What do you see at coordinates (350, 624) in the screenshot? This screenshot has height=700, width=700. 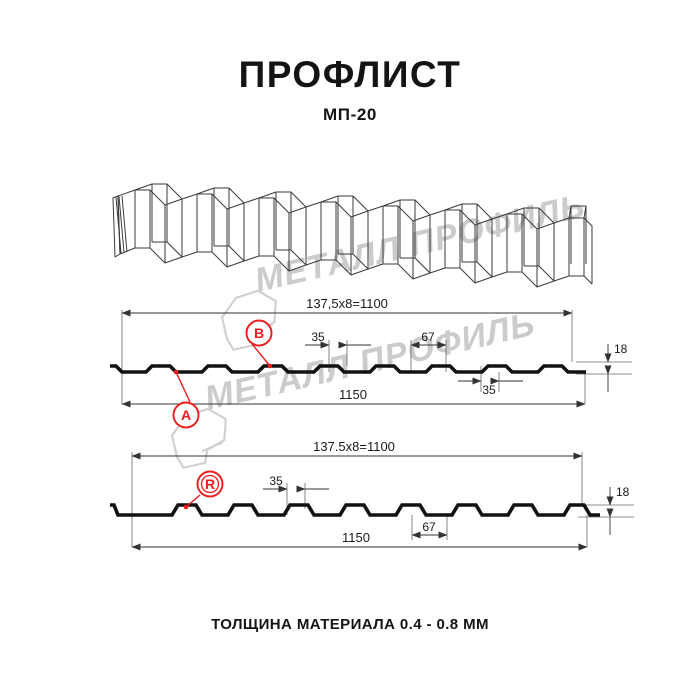 I see `material-thickness-note: ТОЛЩИНА МАТЕРИАЛА 0.4 - 0.8 ММ` at bounding box center [350, 624].